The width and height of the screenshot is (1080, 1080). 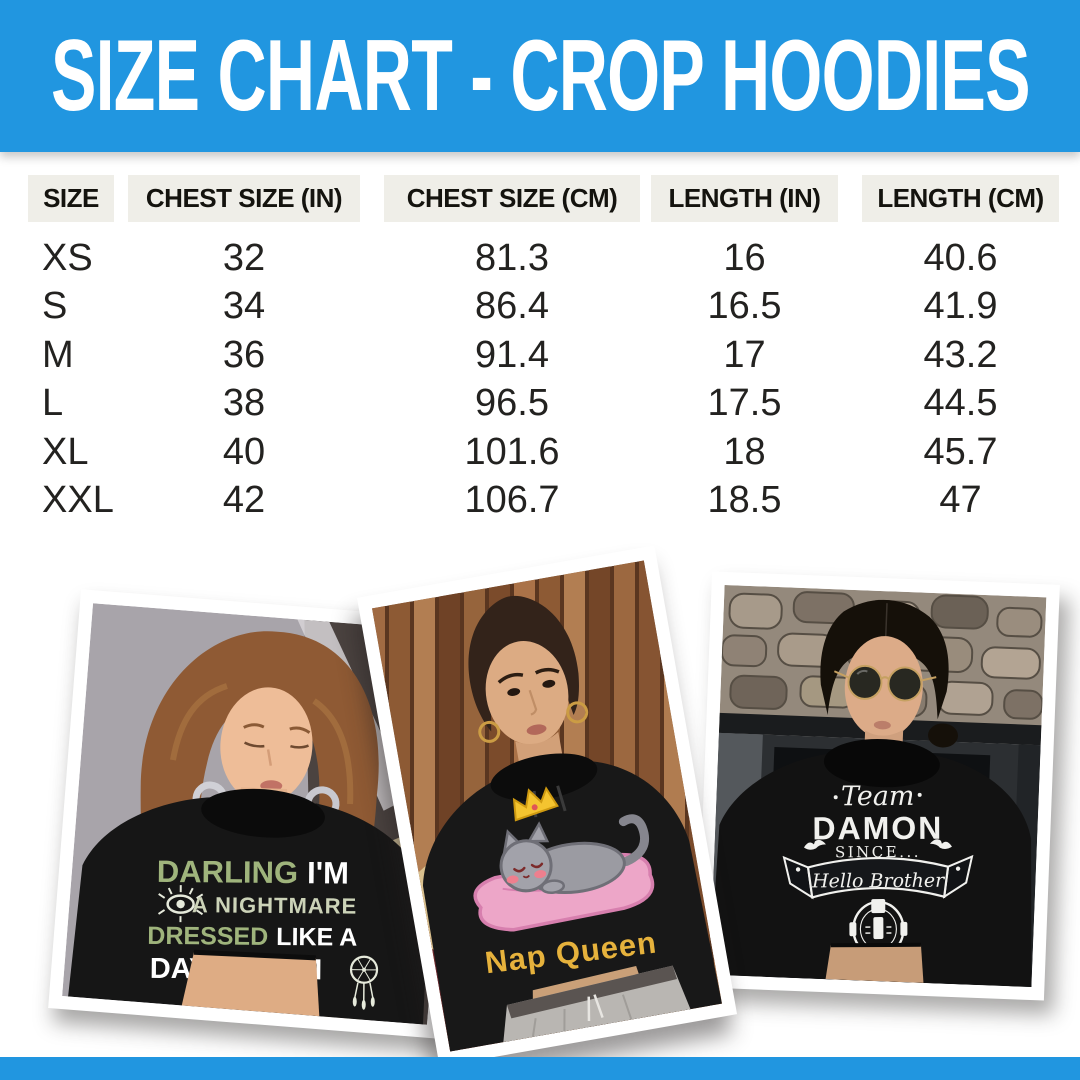 What do you see at coordinates (316, 937) in the screenshot?
I see `design-word-like-a: LIKE A` at bounding box center [316, 937].